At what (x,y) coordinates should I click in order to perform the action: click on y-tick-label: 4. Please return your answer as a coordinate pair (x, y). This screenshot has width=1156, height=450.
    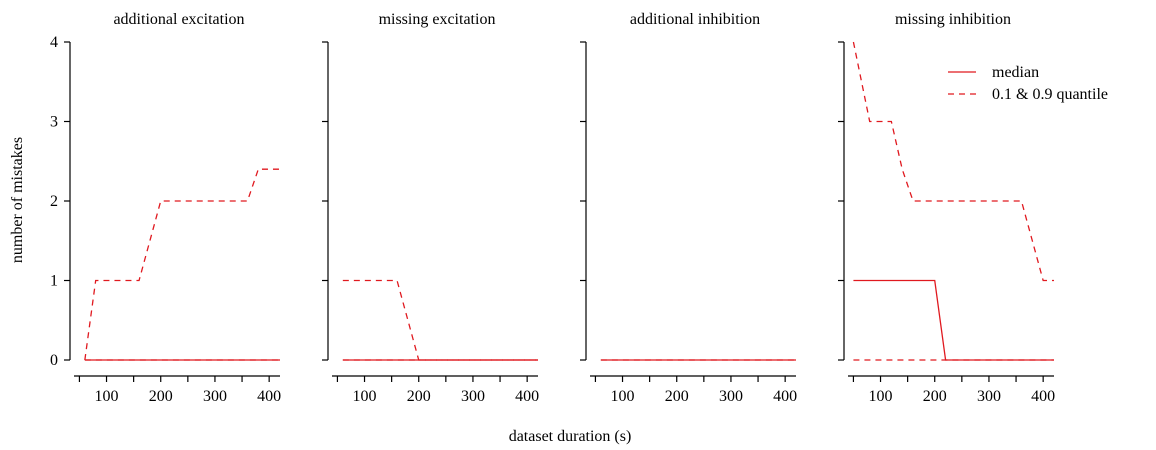
    Looking at the image, I should click on (54, 42).